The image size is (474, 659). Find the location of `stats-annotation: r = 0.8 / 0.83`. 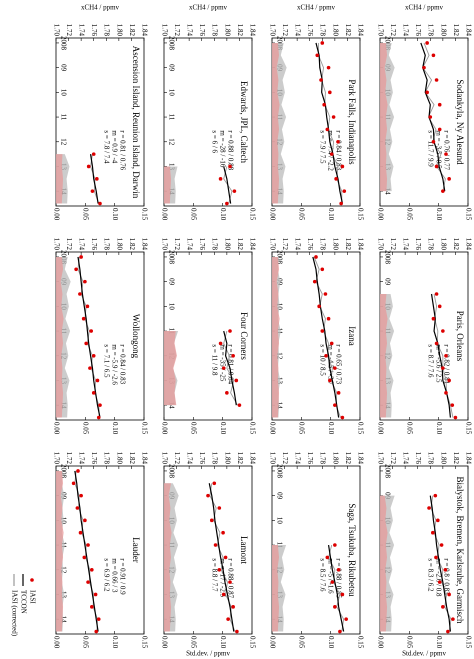

stats-annotation: r = 0.8 / 0.83 is located at coordinates (446, 576).